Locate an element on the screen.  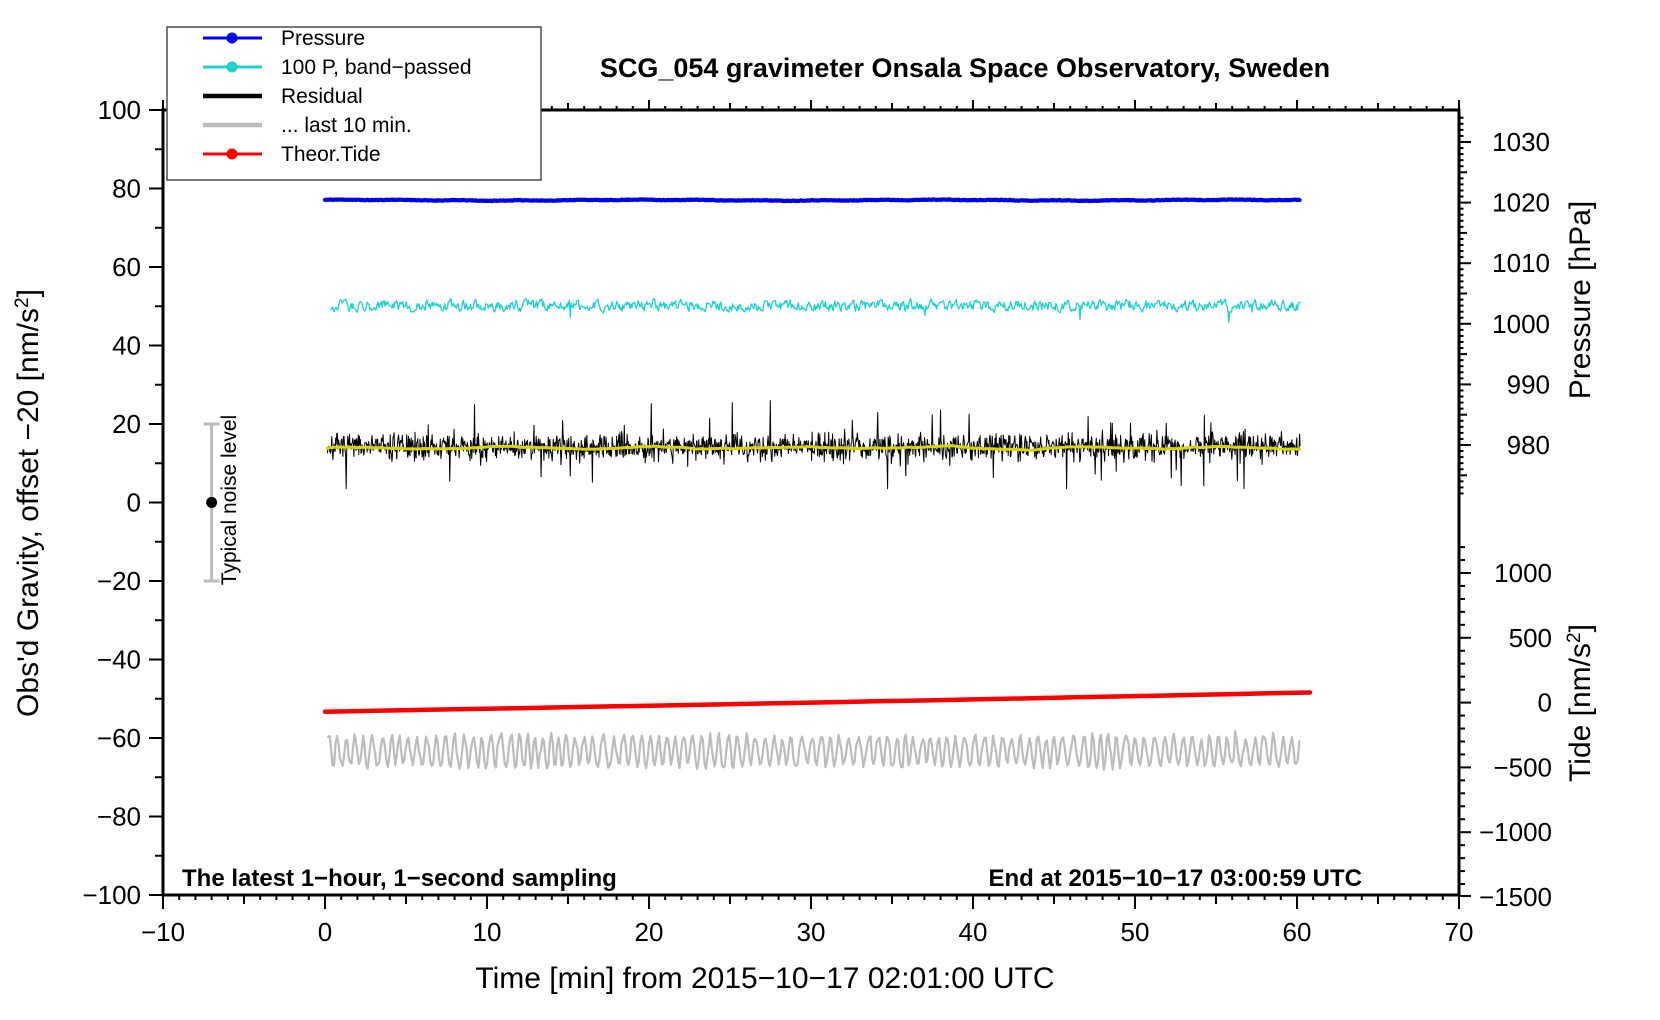
series-residual-smoothed is located at coordinates (813, 448).